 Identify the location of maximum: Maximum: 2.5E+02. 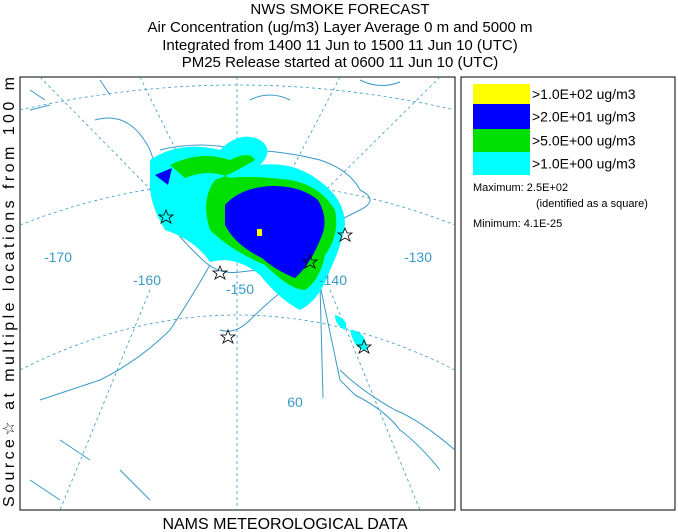
(520, 188).